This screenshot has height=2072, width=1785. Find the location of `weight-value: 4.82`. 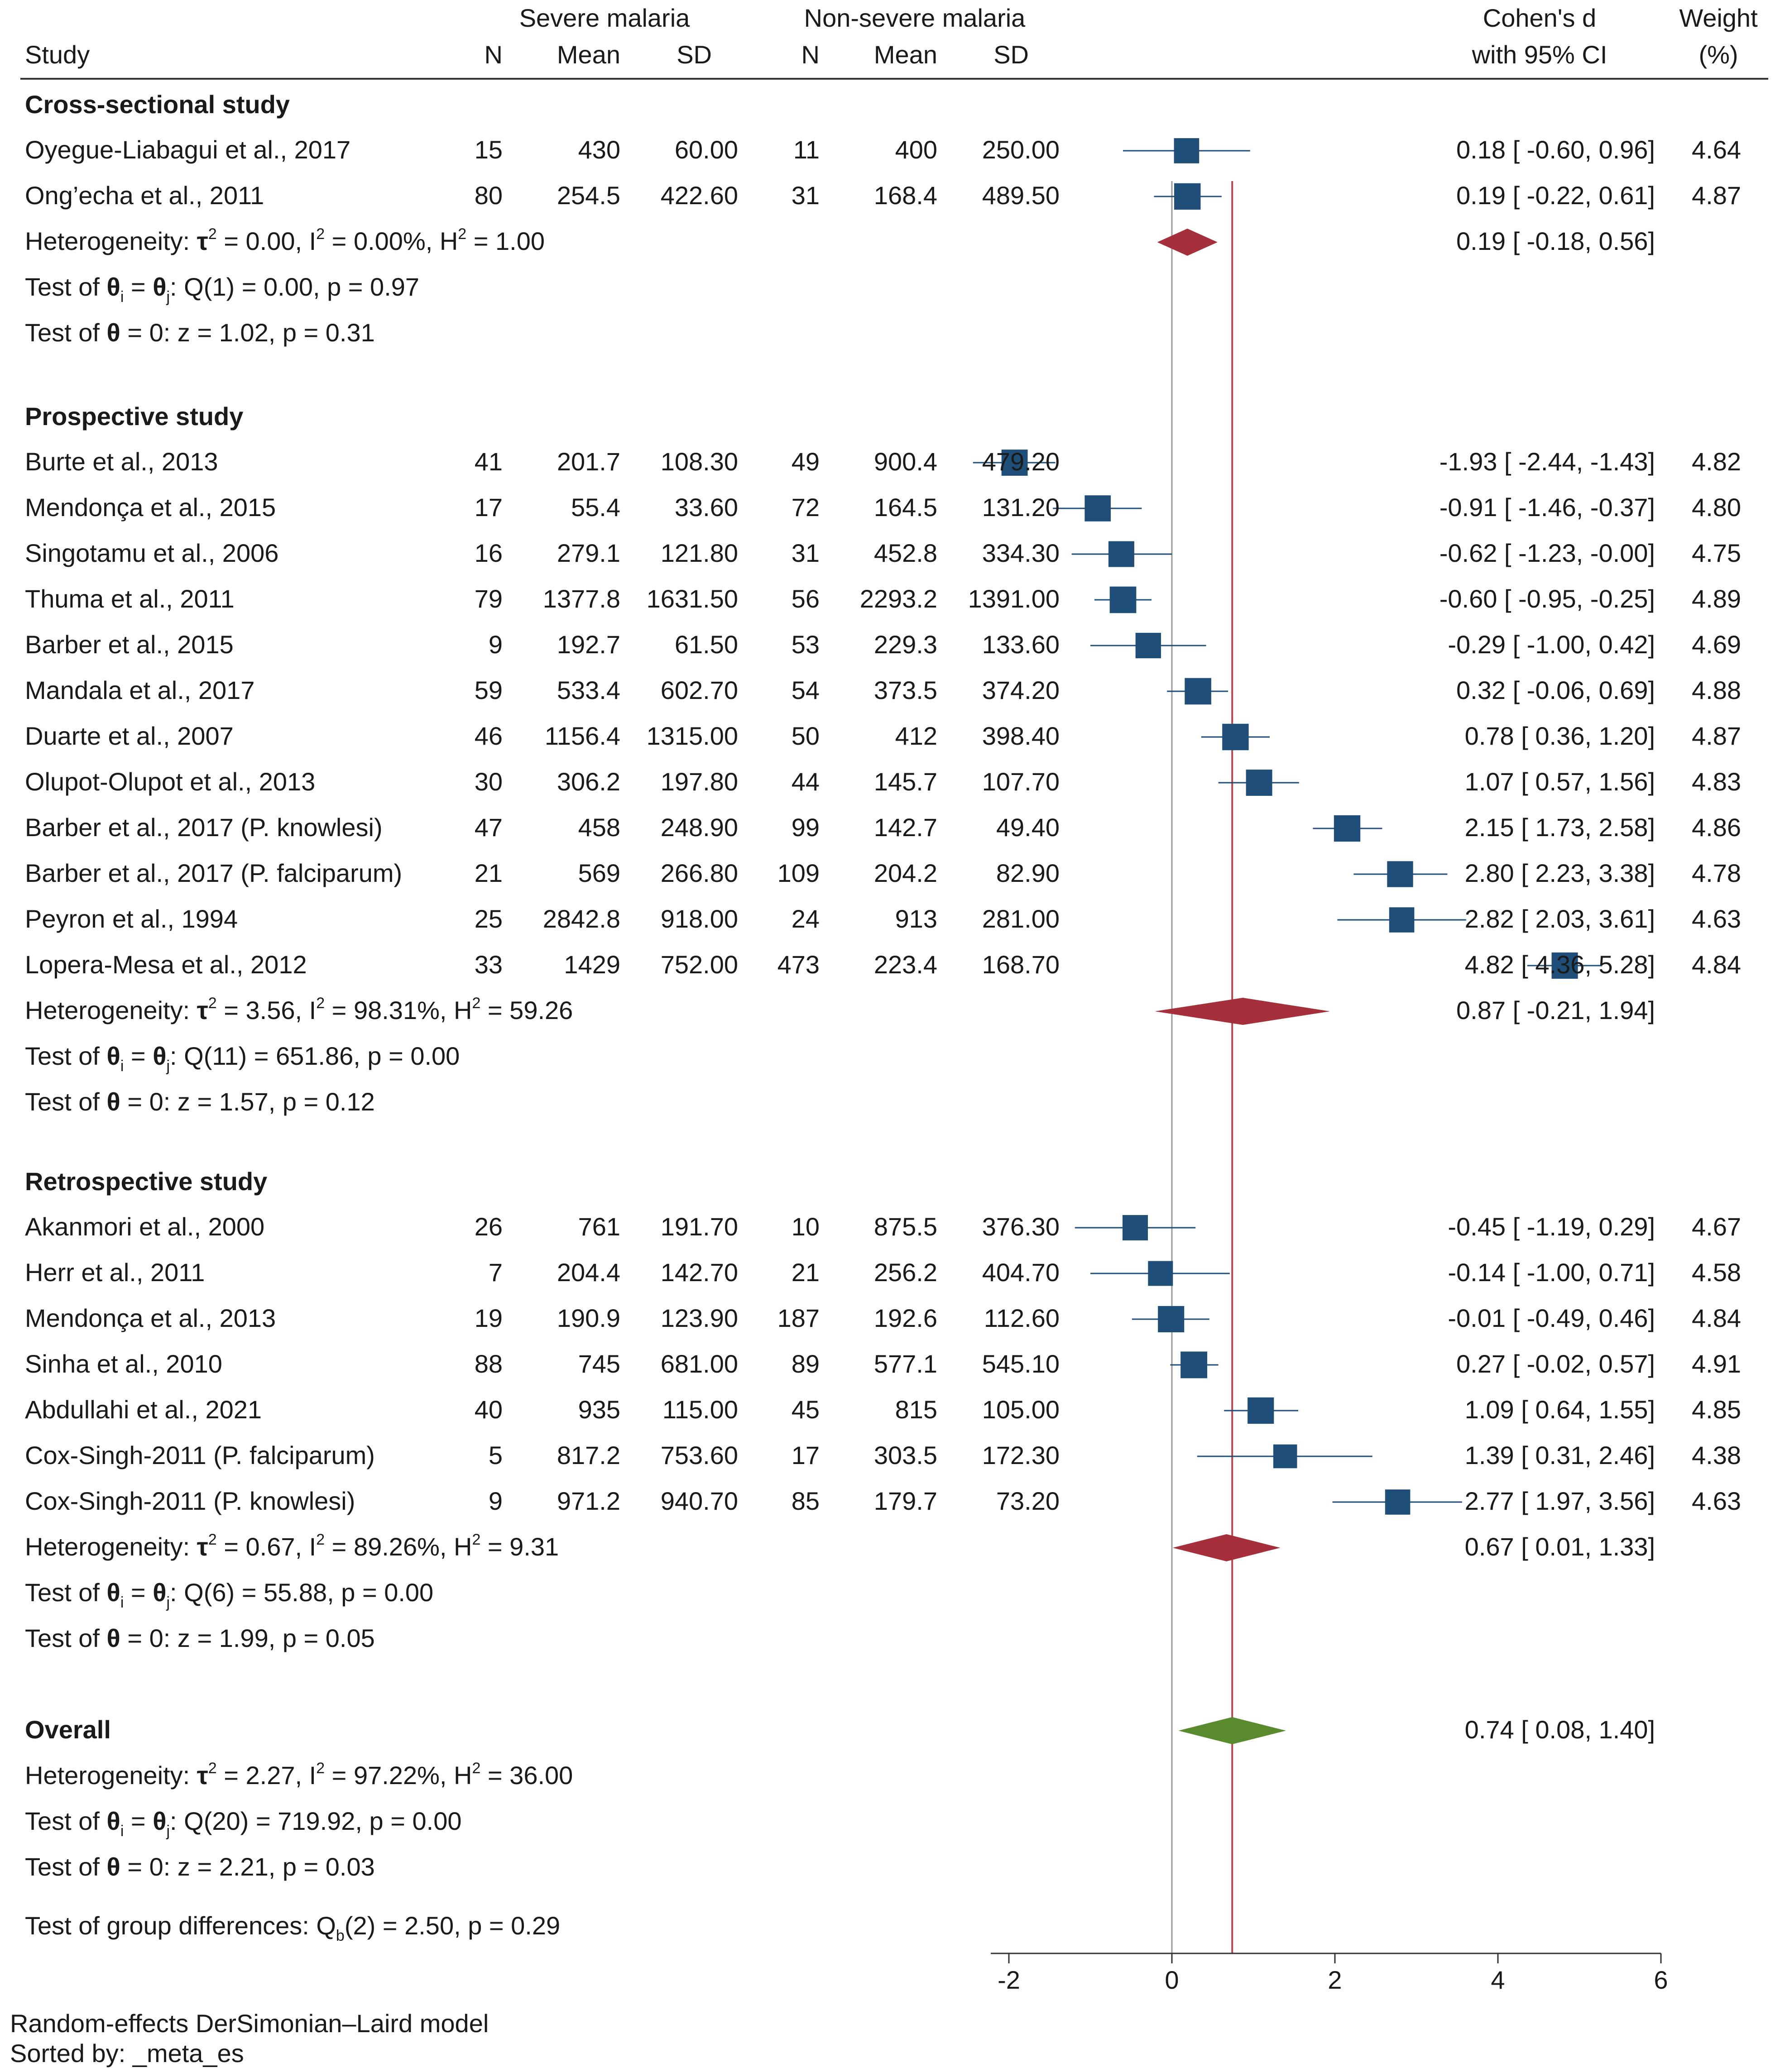

weight-value: 4.82 is located at coordinates (1716, 461).